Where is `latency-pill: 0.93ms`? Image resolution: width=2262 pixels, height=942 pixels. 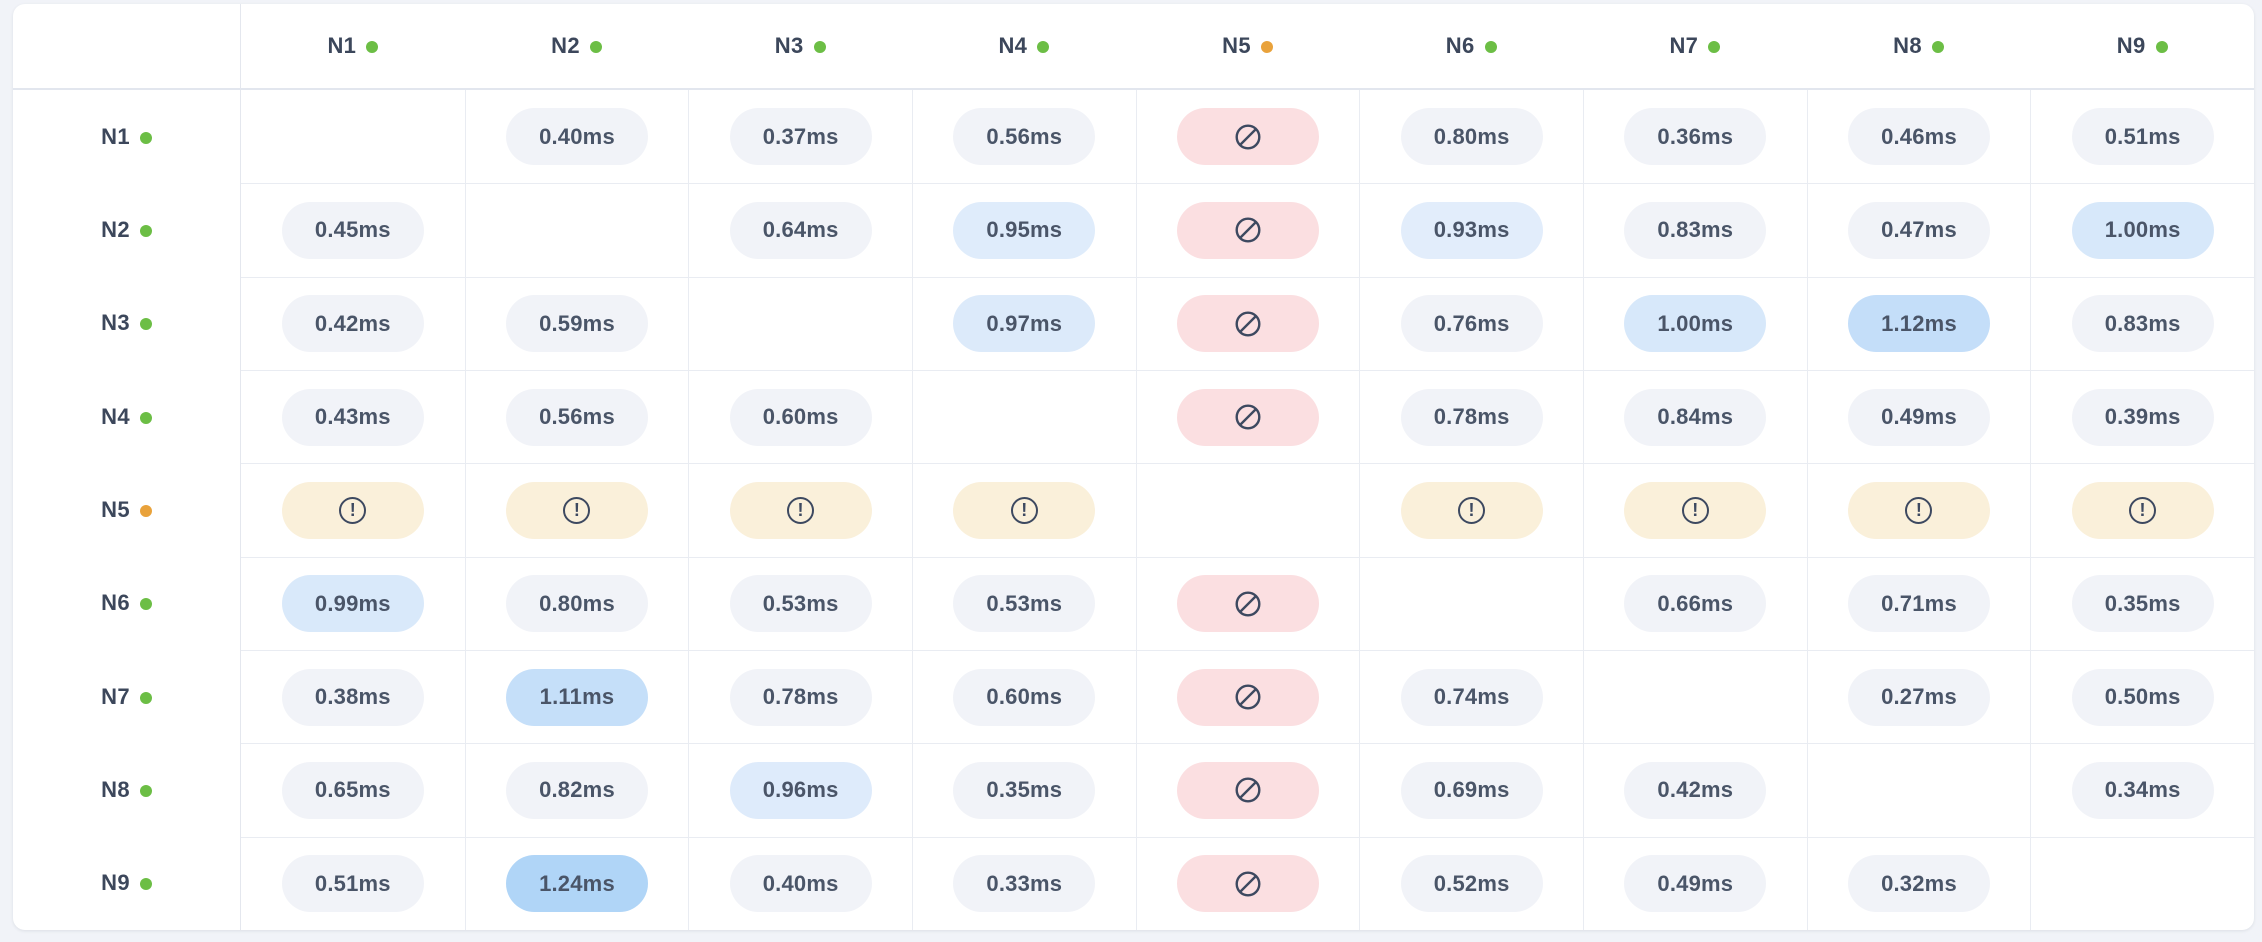 latency-pill: 0.93ms is located at coordinates (1471, 230).